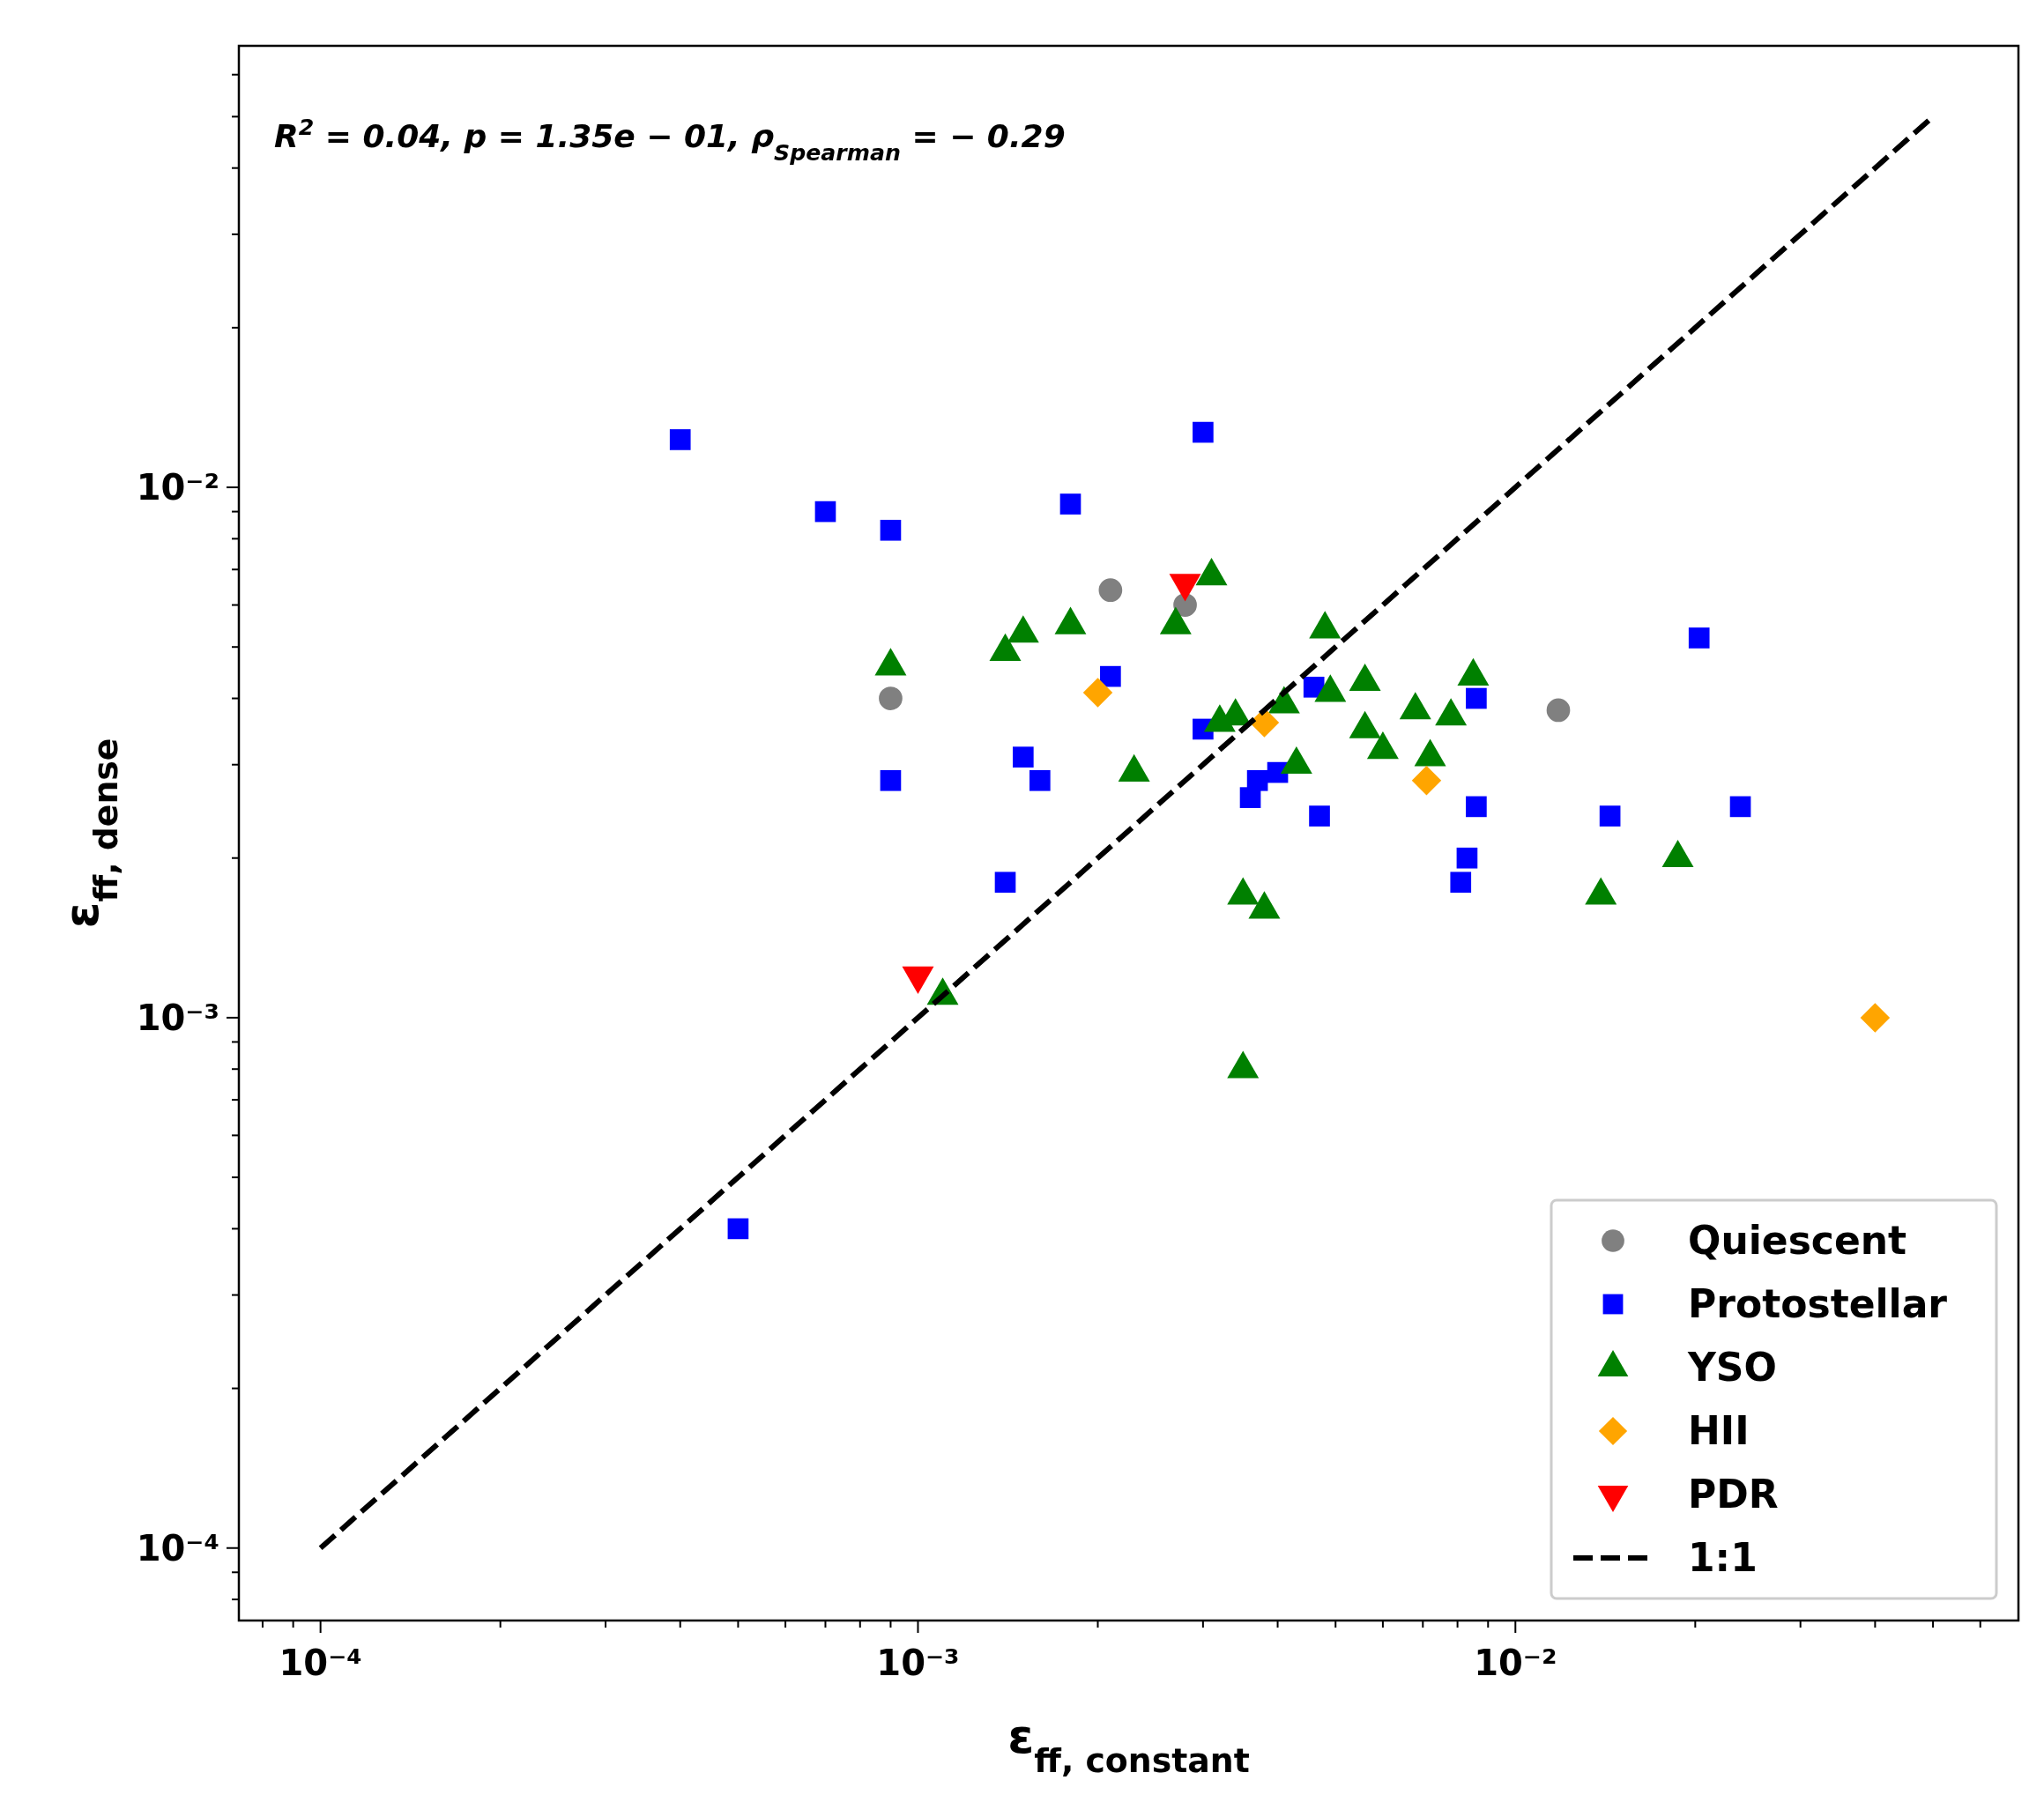 The width and height of the screenshot is (2044, 1795). I want to click on y-tick-label: 10⁻³, so click(177, 1017).